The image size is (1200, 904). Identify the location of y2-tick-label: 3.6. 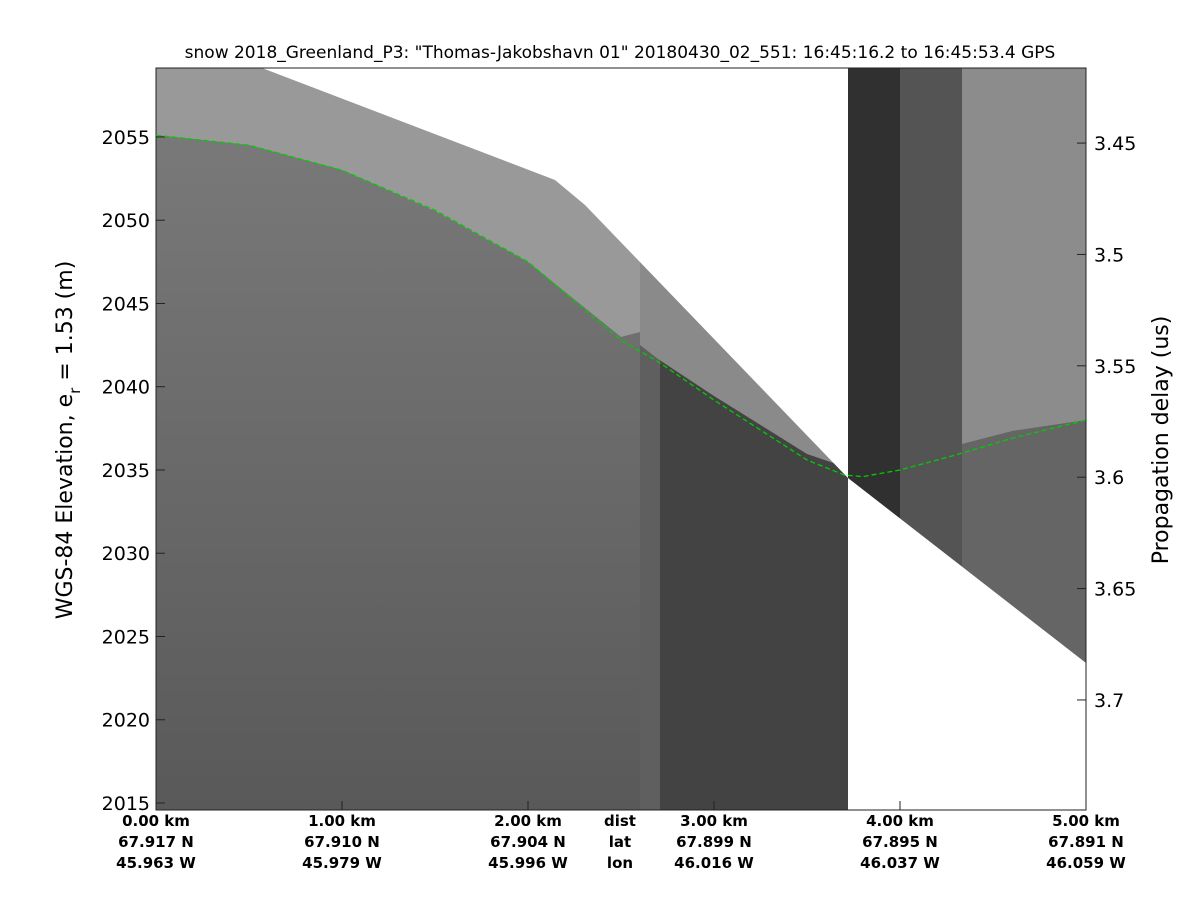
(1109, 478).